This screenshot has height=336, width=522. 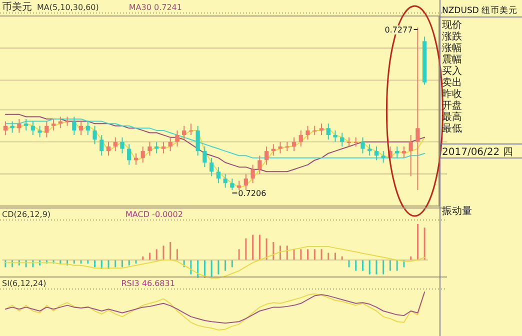 I want to click on chart-title: CD(26,12,9), so click(x=26, y=214).